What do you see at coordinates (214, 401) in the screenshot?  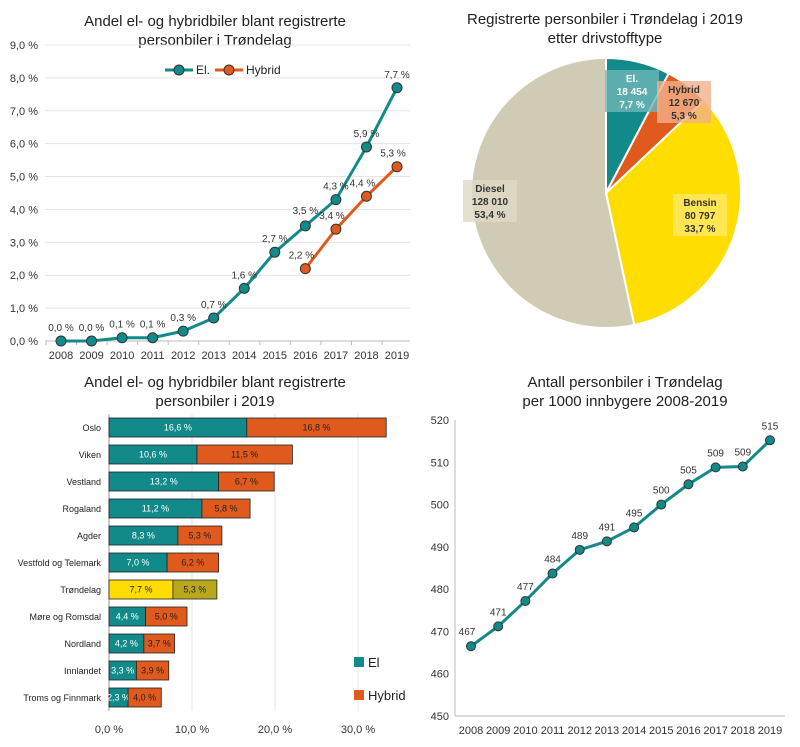 I see `bar-chart-title-line2: personbiler i 2019` at bounding box center [214, 401].